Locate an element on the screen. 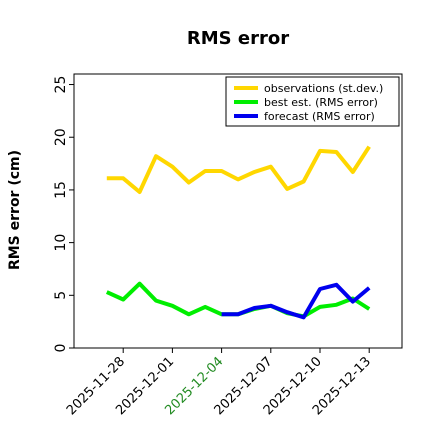 This screenshot has width=440, height=444. legend-label-3: forecast (RMS error) is located at coordinates (319, 116).